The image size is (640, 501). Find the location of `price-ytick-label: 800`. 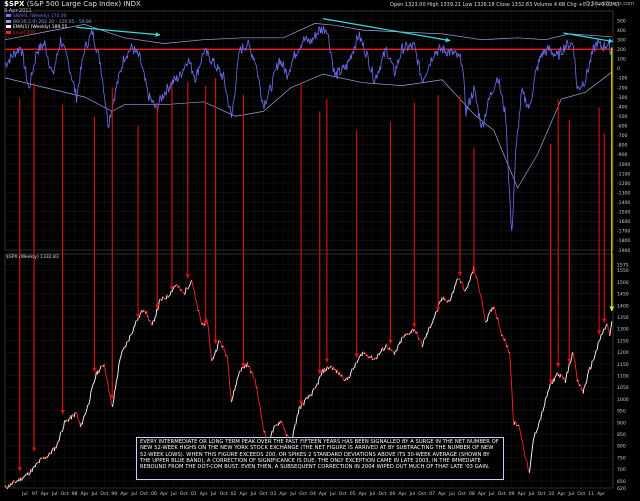

price-ytick-label: 800 is located at coordinates (621, 447).